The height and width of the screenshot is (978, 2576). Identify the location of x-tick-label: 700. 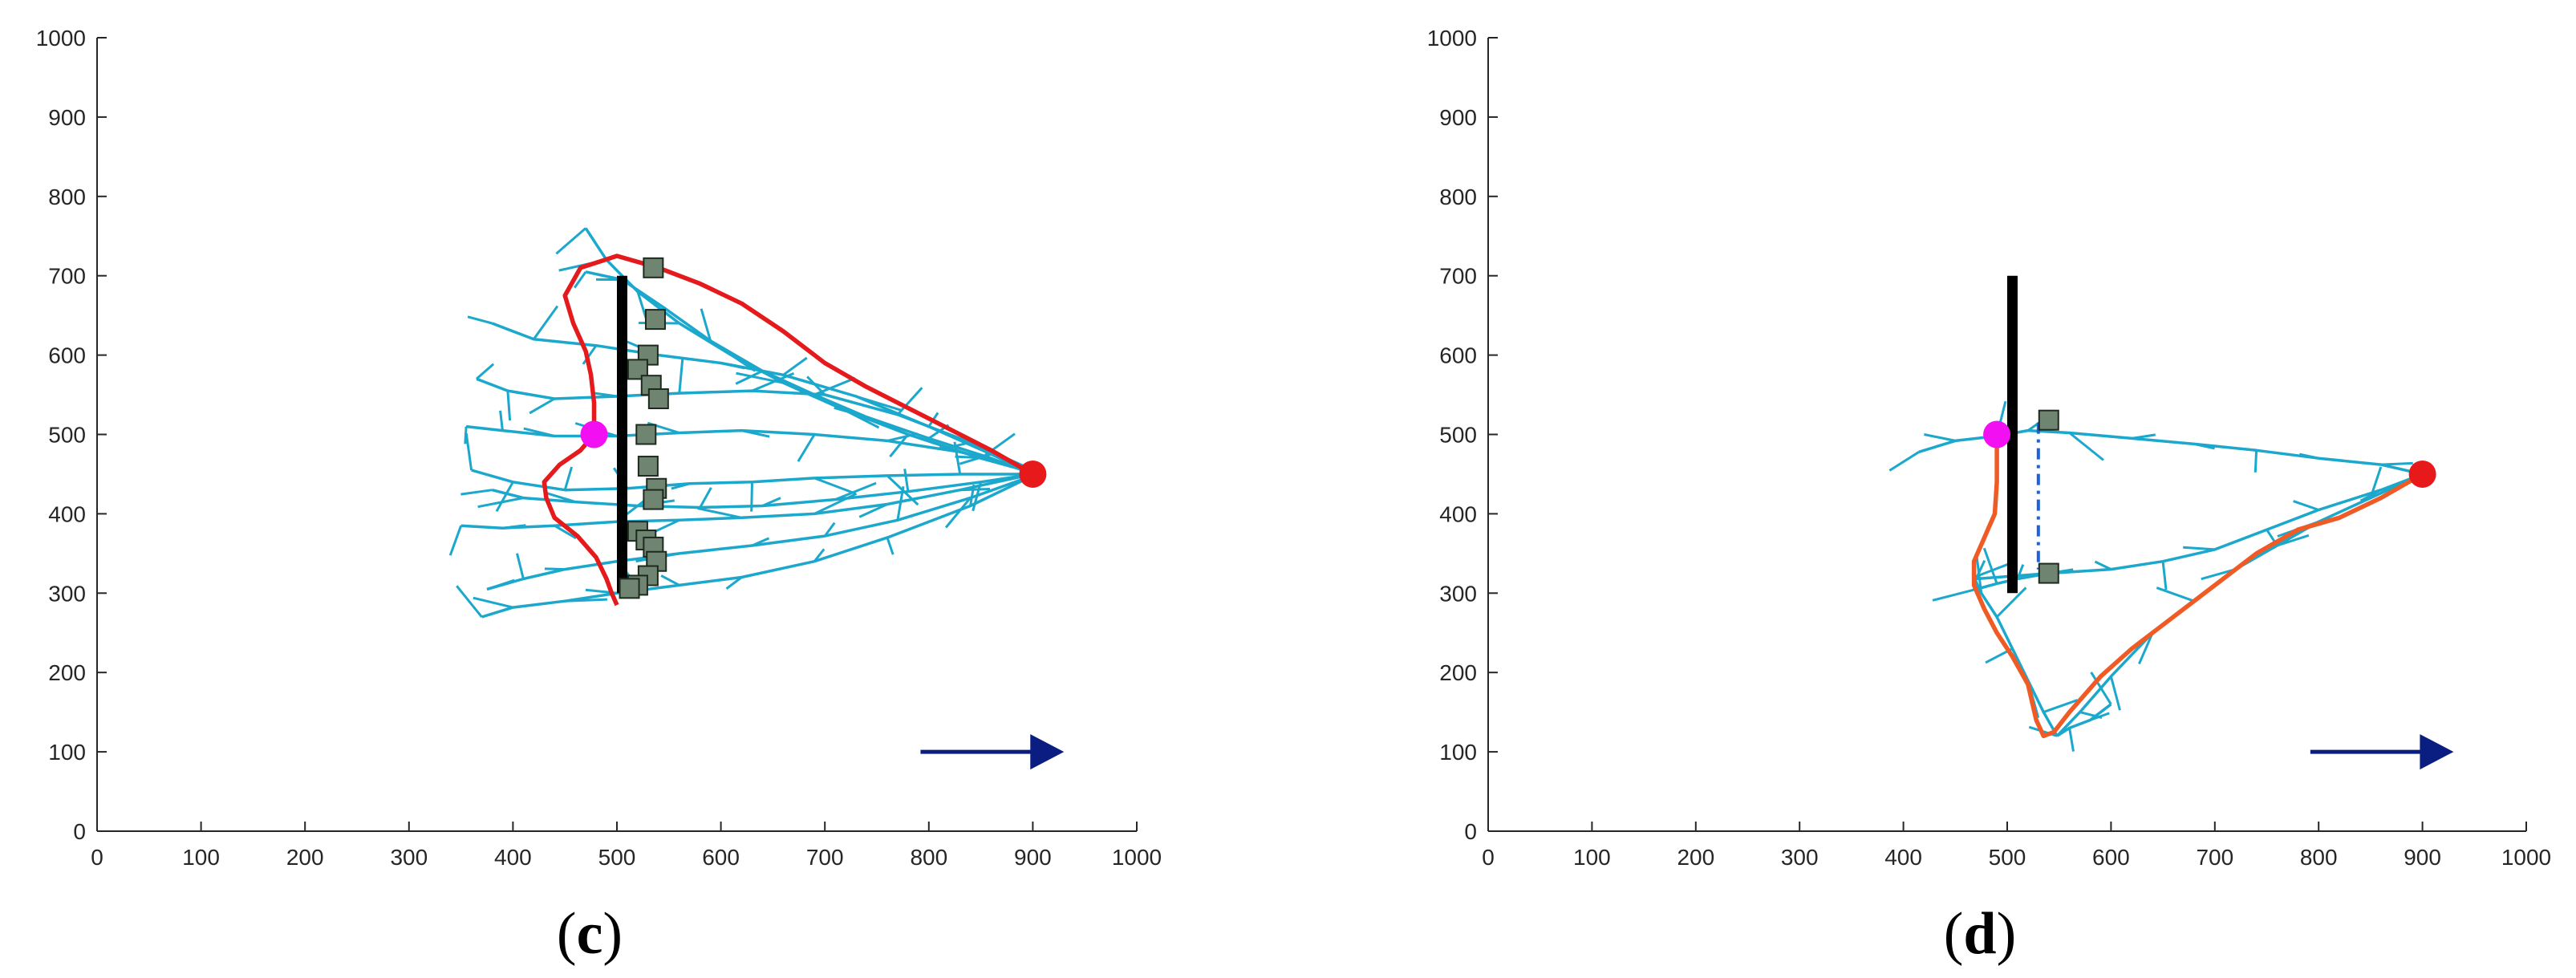
(2214, 857).